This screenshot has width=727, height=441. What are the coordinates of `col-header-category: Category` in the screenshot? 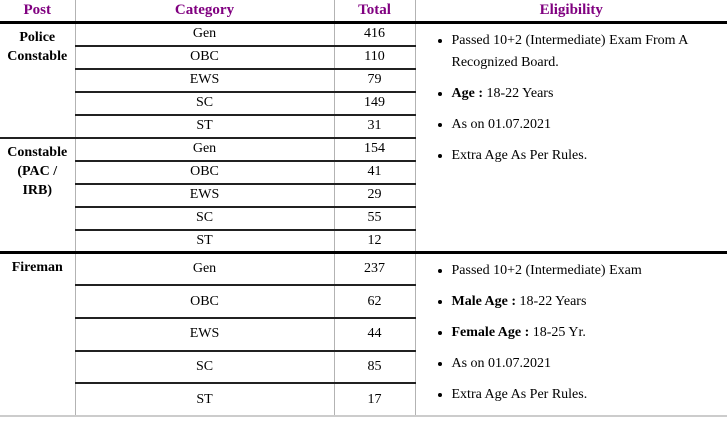 It's located at (204, 12).